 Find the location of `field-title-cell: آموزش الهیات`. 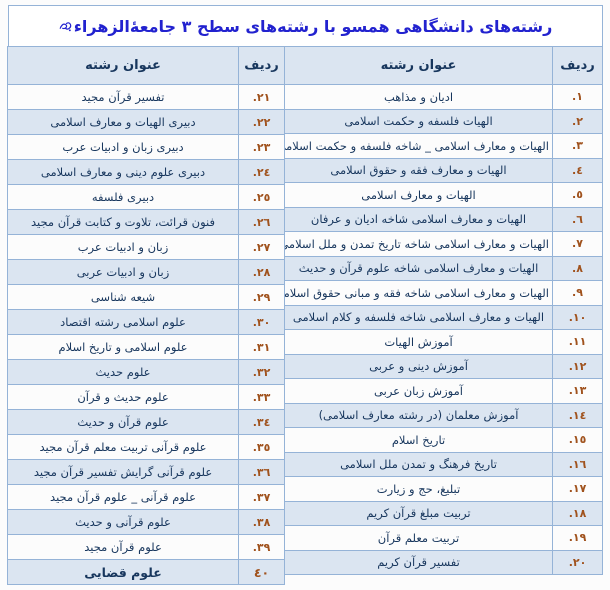

field-title-cell: آموزش الهیات is located at coordinates (418, 342).